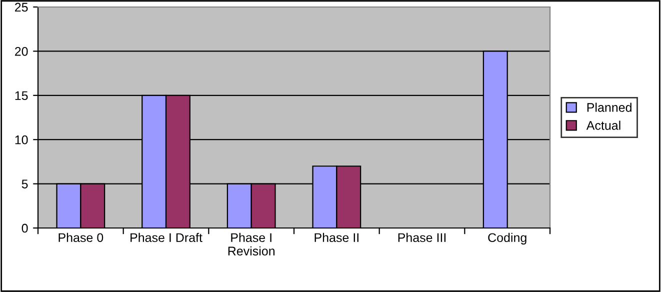  What do you see at coordinates (81, 237) in the screenshot?
I see `x-tick-label: Phase 0` at bounding box center [81, 237].